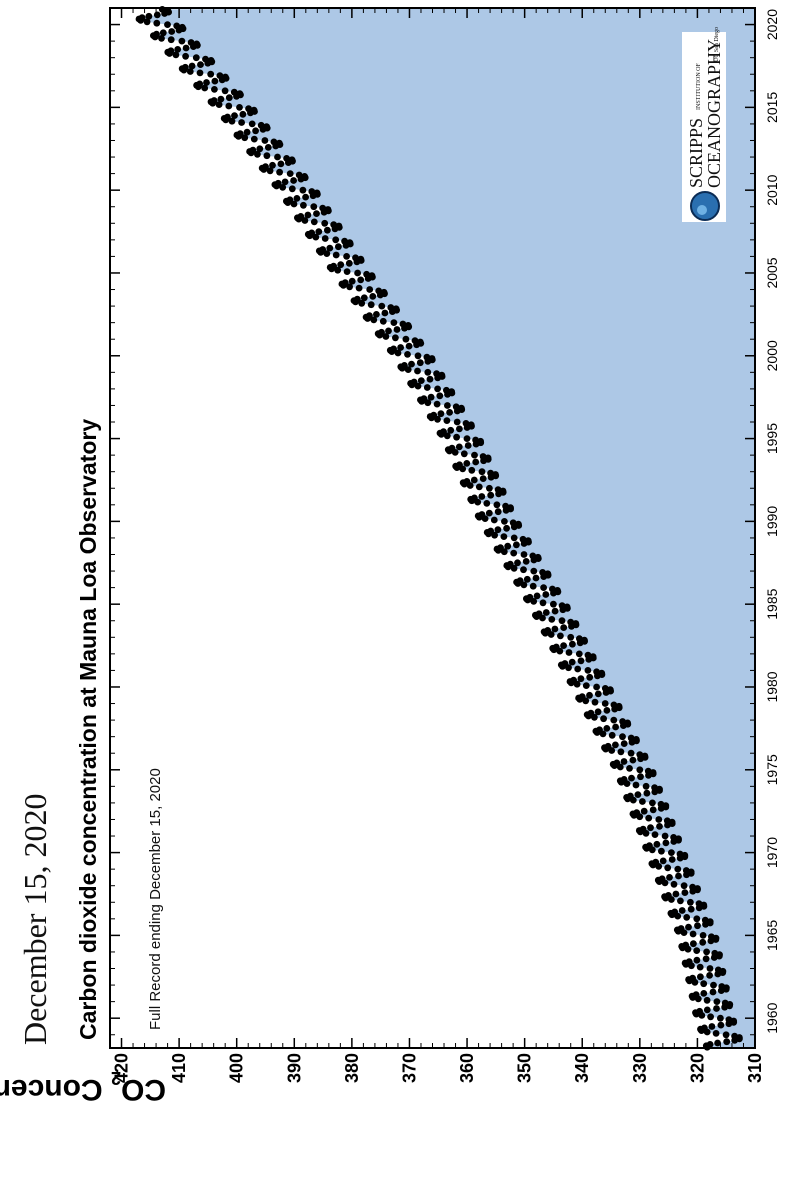 Image resolution: width=788 pixels, height=1201 pixels. What do you see at coordinates (352, 1068) in the screenshot?
I see `y-tick-label: 380` at bounding box center [352, 1068].